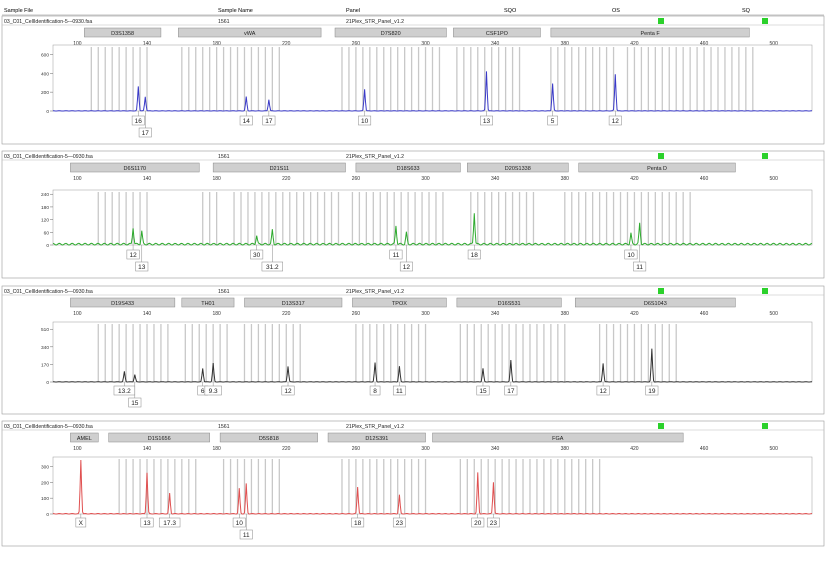 The image size is (836, 564). Describe the element at coordinates (279, 167) in the screenshot. I see `marker-d21s11` at that location.